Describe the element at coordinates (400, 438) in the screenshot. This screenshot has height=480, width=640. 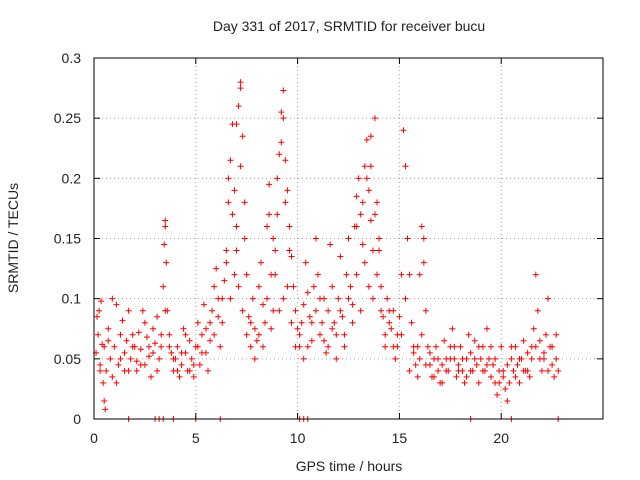
I see `x-tick-label: 15` at that location.